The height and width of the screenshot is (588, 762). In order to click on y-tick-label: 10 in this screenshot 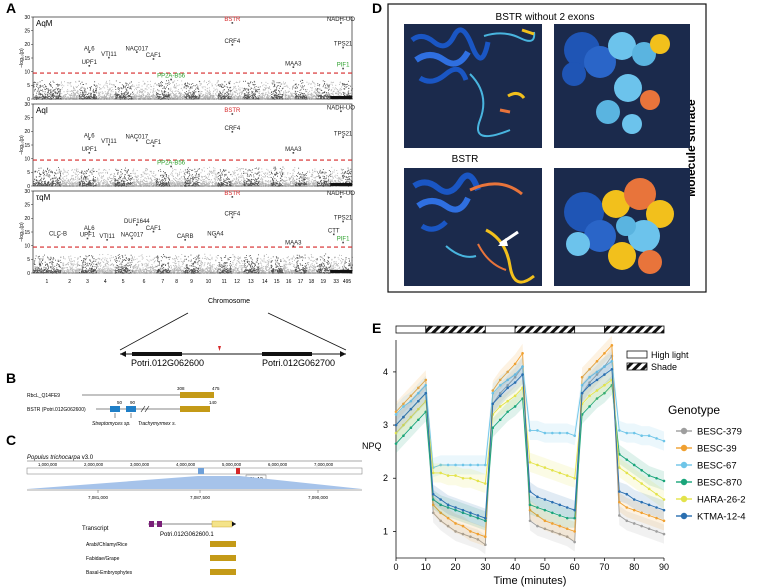, I will do `click(27, 159)`.